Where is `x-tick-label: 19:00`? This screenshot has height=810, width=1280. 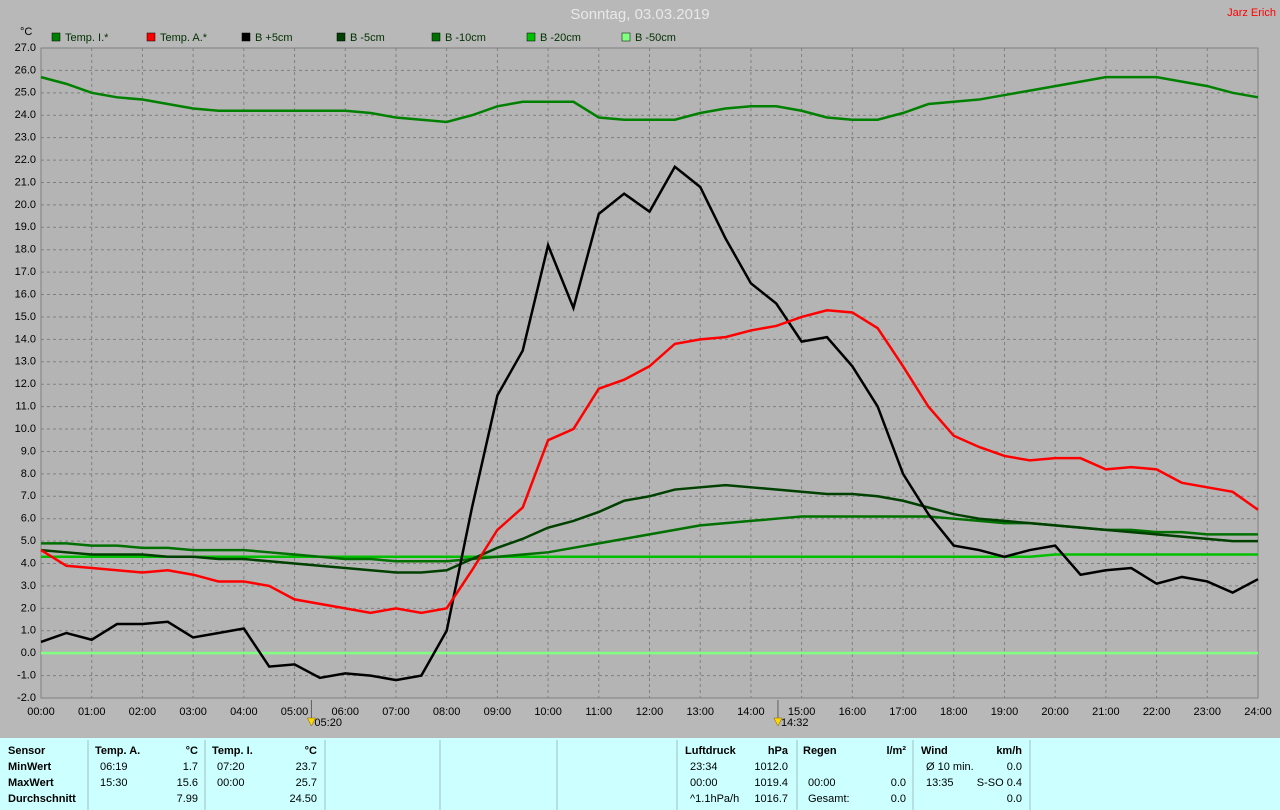
x-tick-label: 19:00 is located at coordinates (1005, 712).